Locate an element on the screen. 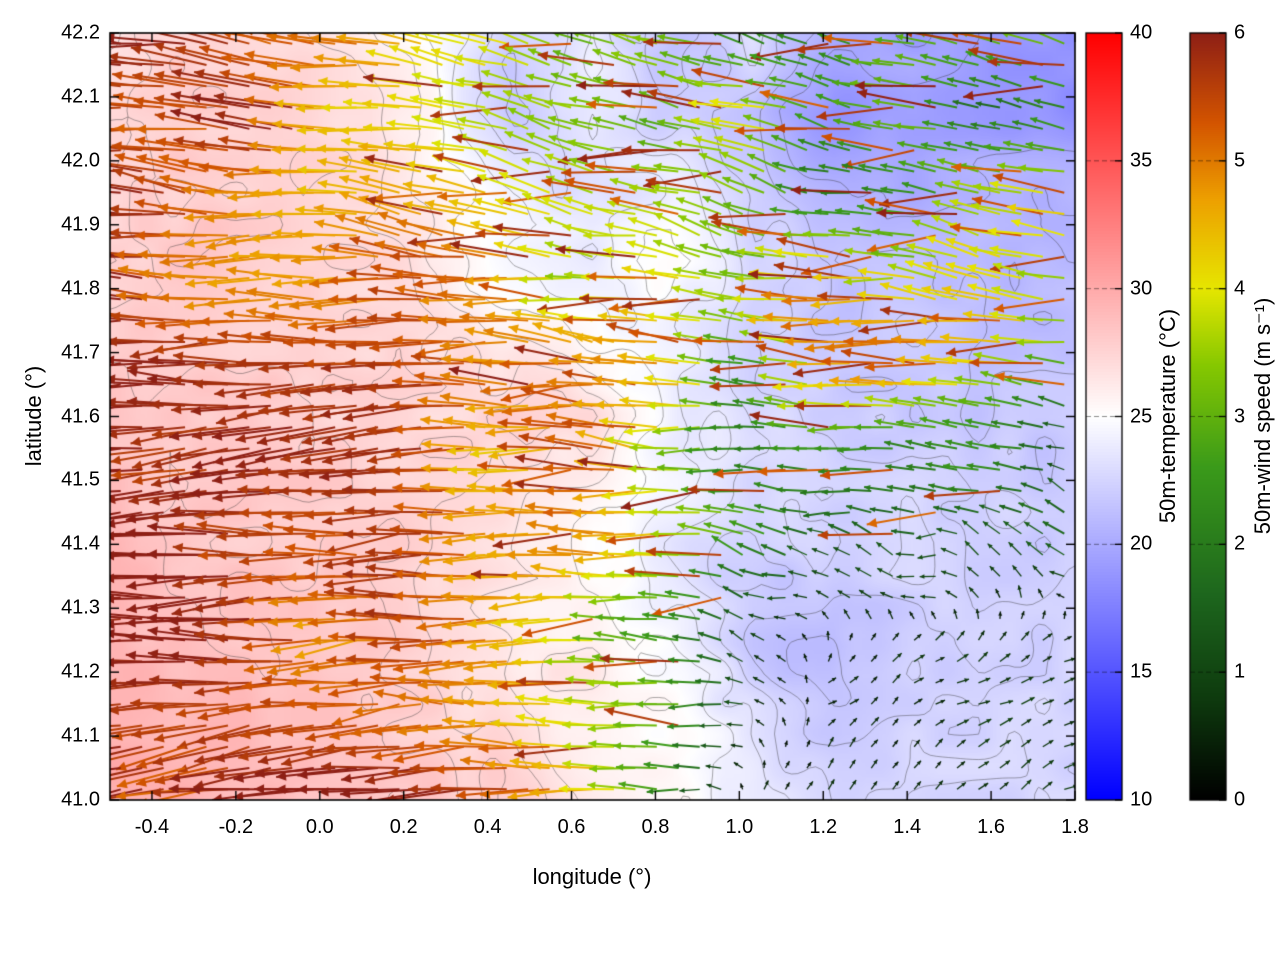  temperature-tick-label: 15 is located at coordinates (1141, 671).